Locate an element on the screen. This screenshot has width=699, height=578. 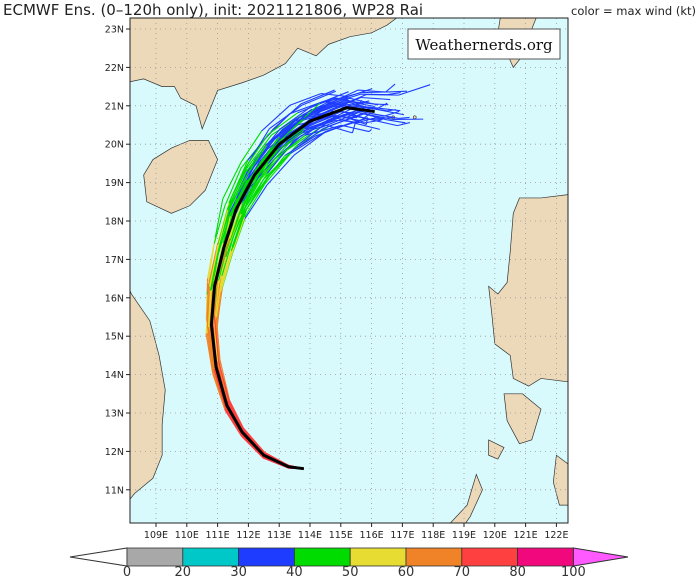
lon-tick-label: 109E is located at coordinates (156, 535).